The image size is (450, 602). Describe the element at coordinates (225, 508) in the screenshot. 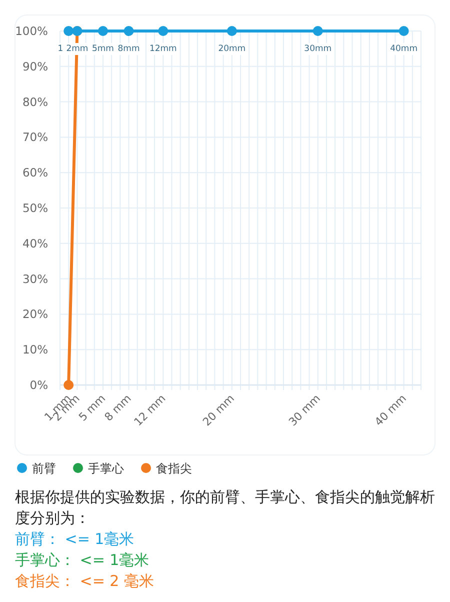

I see `text: 根据你提供的实验数据，你的前臂、手掌心、食指尖的触觉解析度分别为：` at that location.